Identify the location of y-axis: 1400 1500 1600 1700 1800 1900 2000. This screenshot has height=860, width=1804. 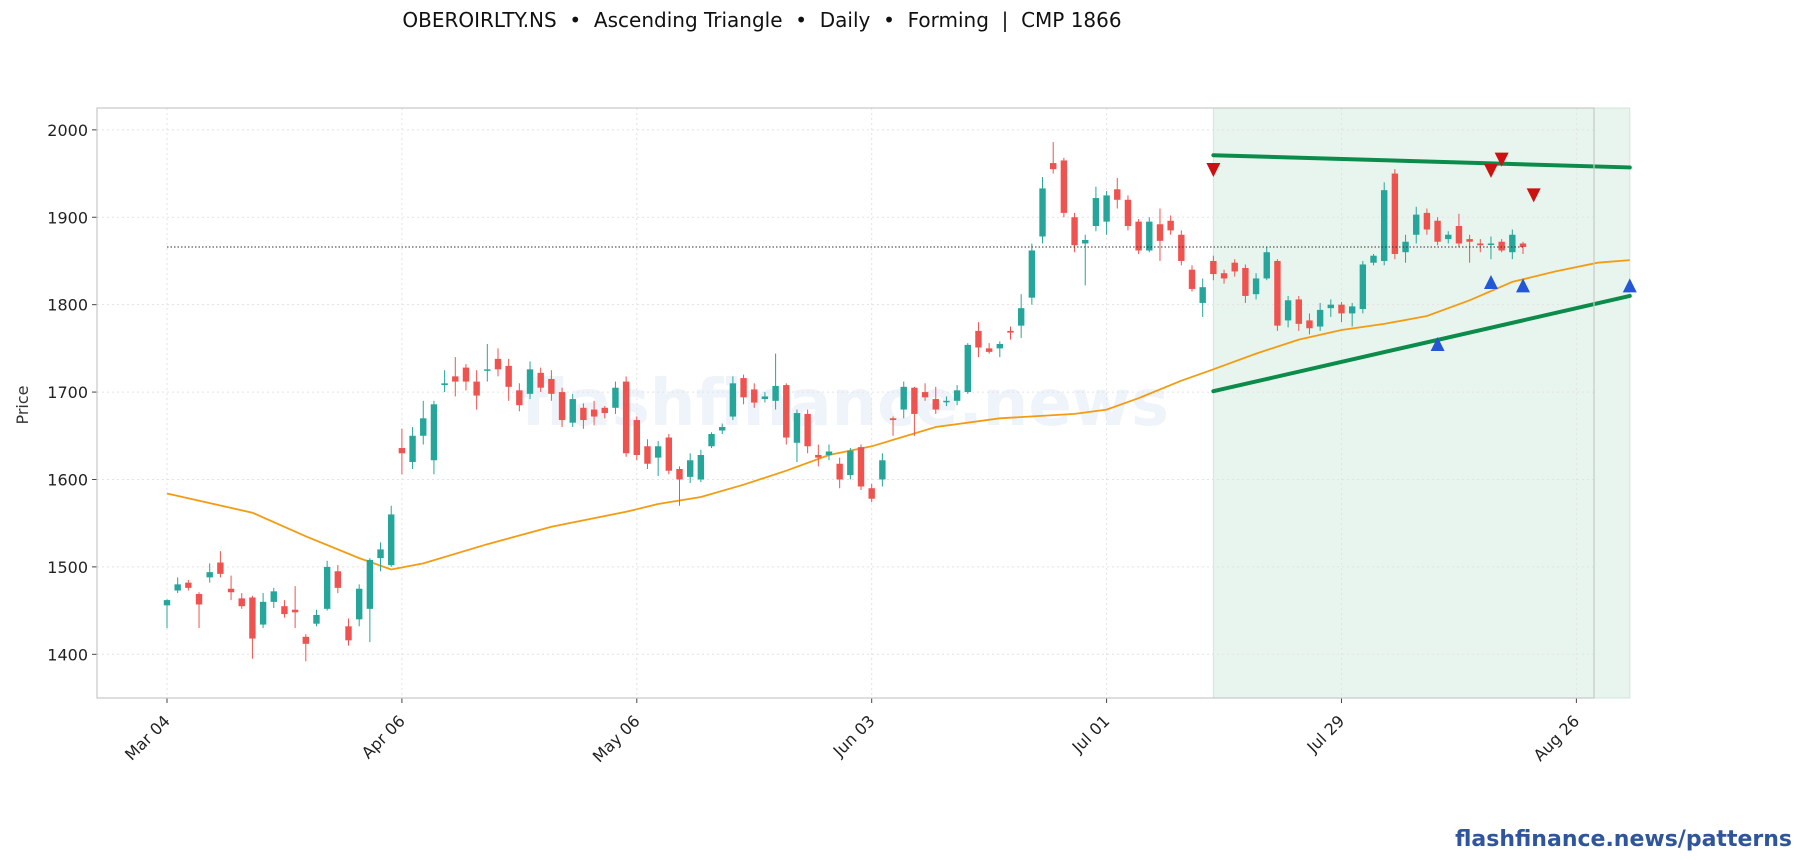
(72, 392).